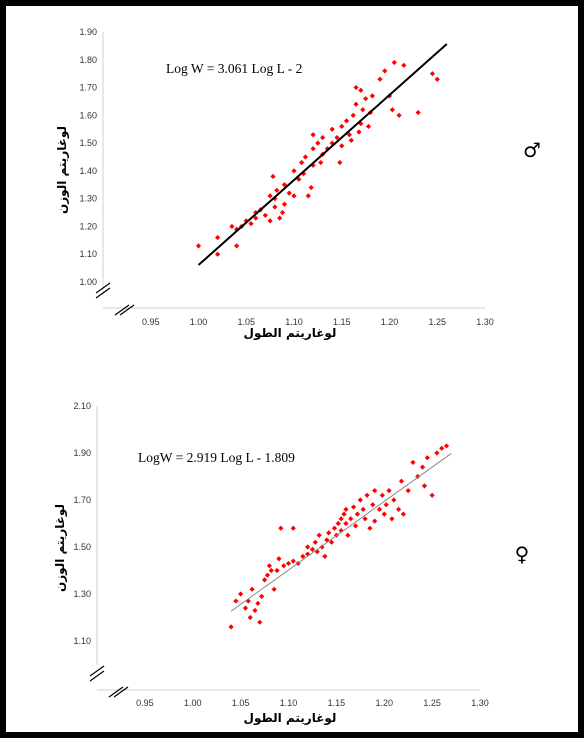 This screenshot has width=584, height=738. What do you see at coordinates (532, 150) in the screenshot?
I see `male-symbol: ♂` at bounding box center [532, 150].